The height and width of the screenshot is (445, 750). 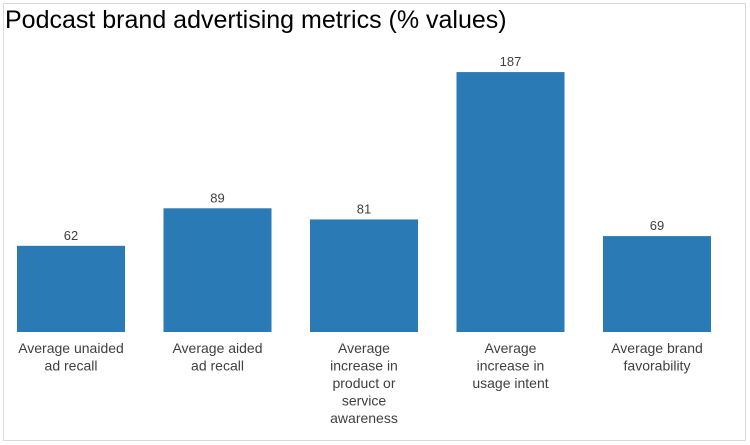 What do you see at coordinates (511, 61) in the screenshot?
I see `value-label-4: 187` at bounding box center [511, 61].